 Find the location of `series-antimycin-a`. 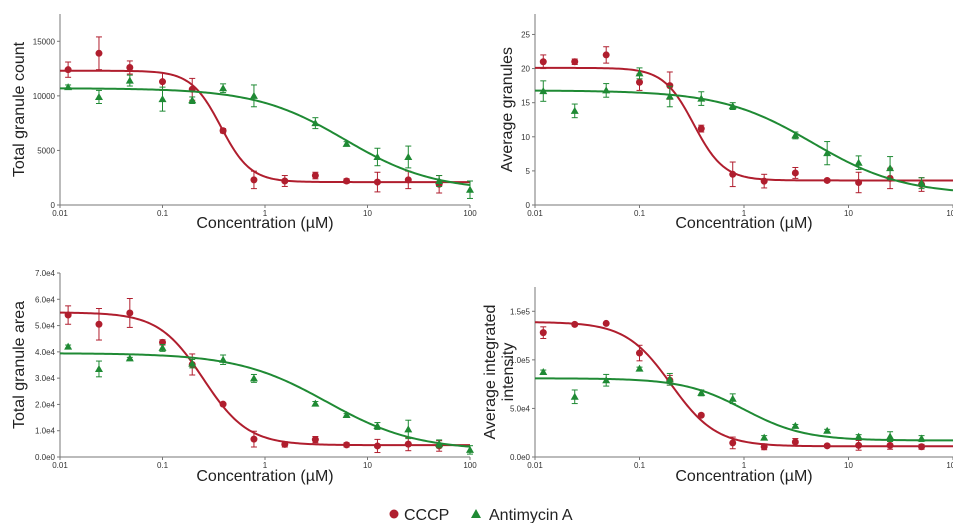

series-antimycin-a is located at coordinates (266, 398).